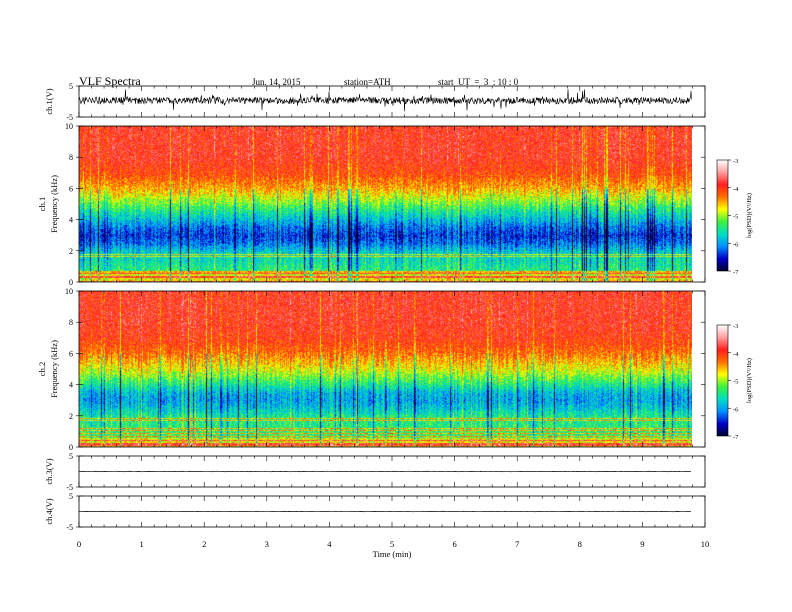  I want to click on x-axis-label: Time (min), so click(392, 554).